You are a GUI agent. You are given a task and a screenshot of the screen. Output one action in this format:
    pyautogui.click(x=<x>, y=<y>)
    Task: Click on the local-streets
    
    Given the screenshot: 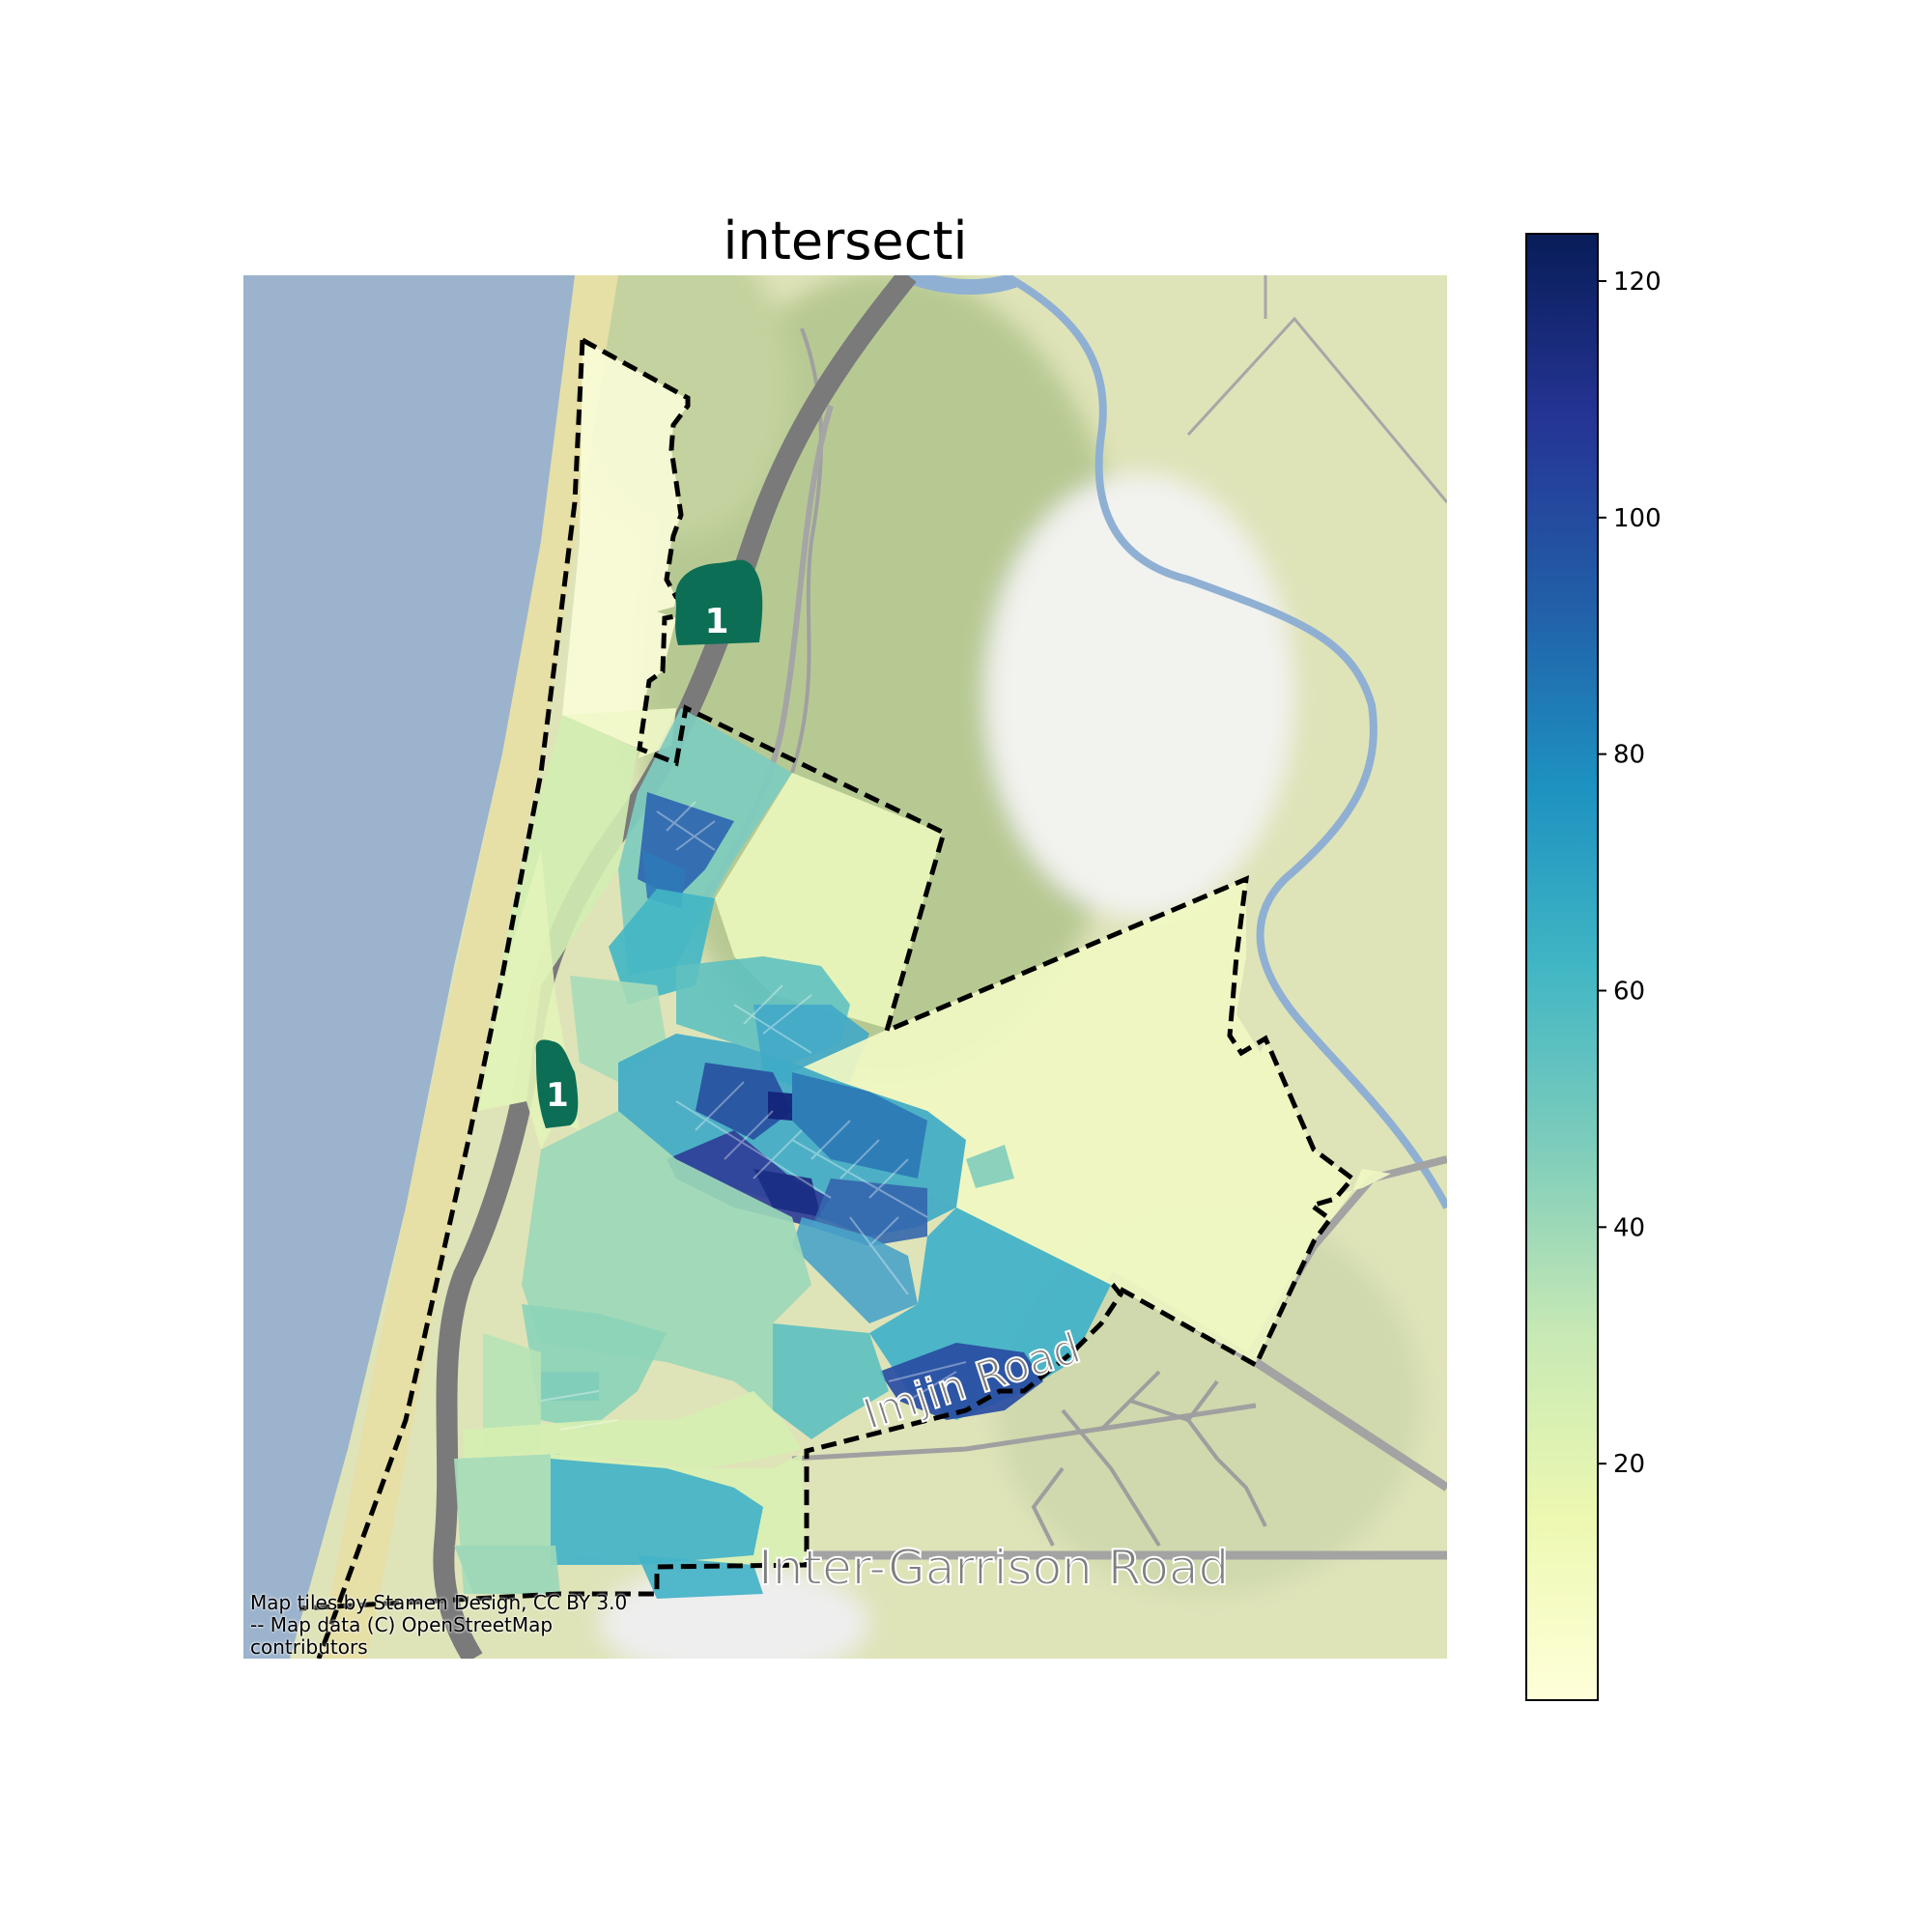 What is the action you would take?
    pyautogui.click(x=1149, y=1459)
    